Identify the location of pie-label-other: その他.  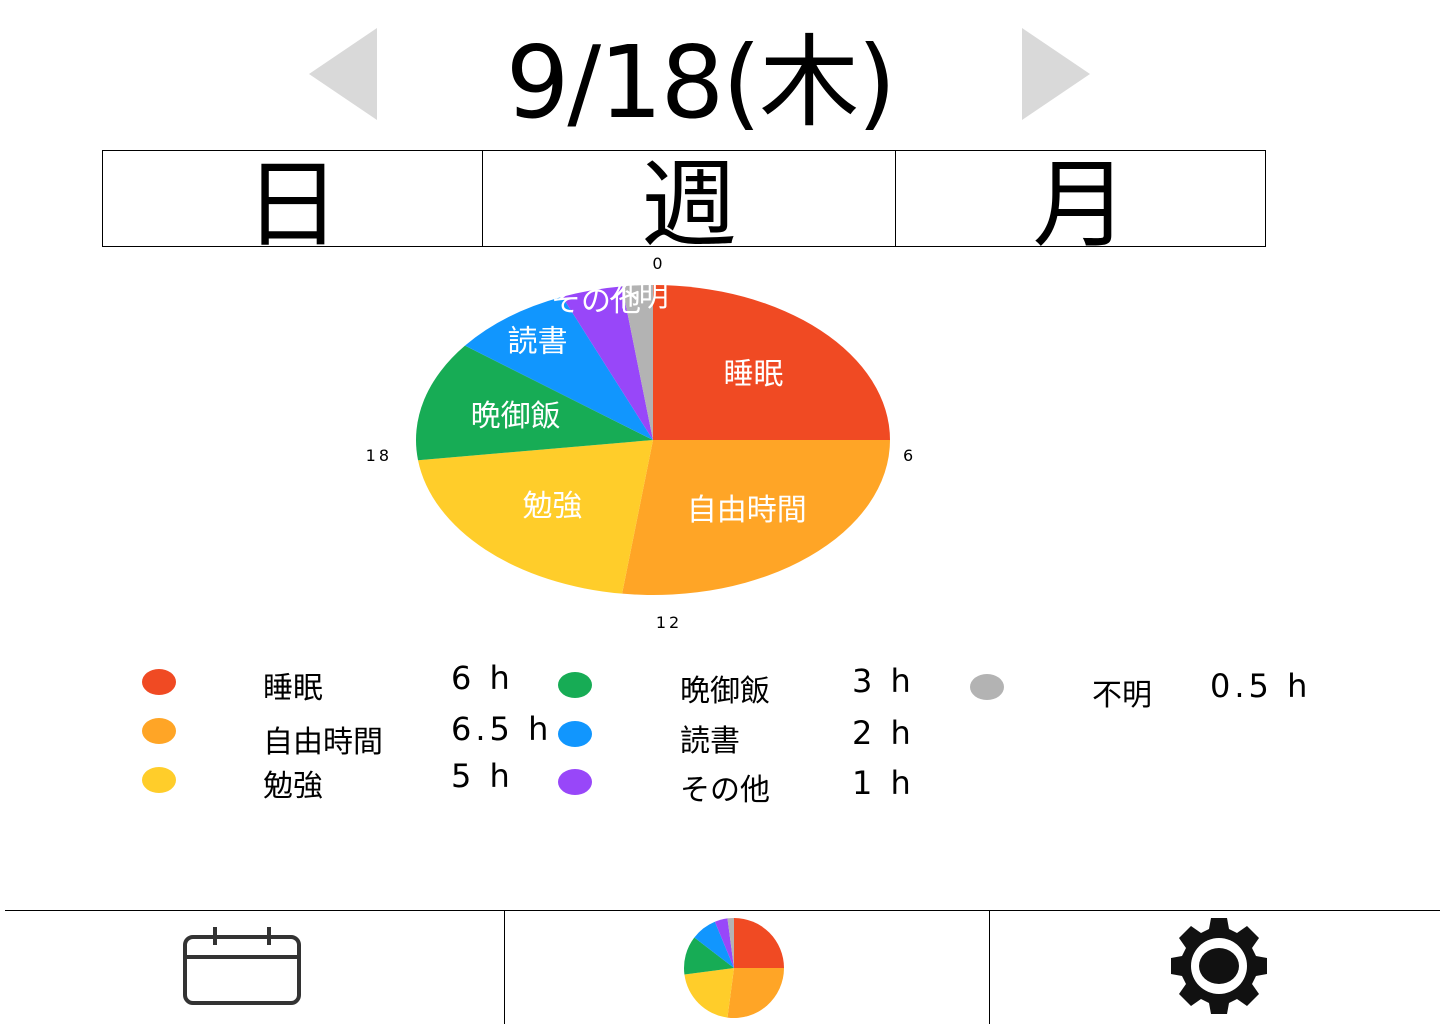
(596, 301).